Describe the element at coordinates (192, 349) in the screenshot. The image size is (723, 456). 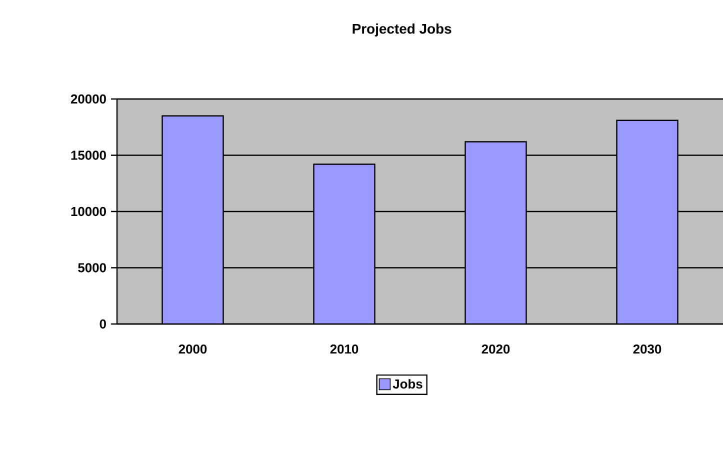
I see `x-tick-label: 2000` at that location.